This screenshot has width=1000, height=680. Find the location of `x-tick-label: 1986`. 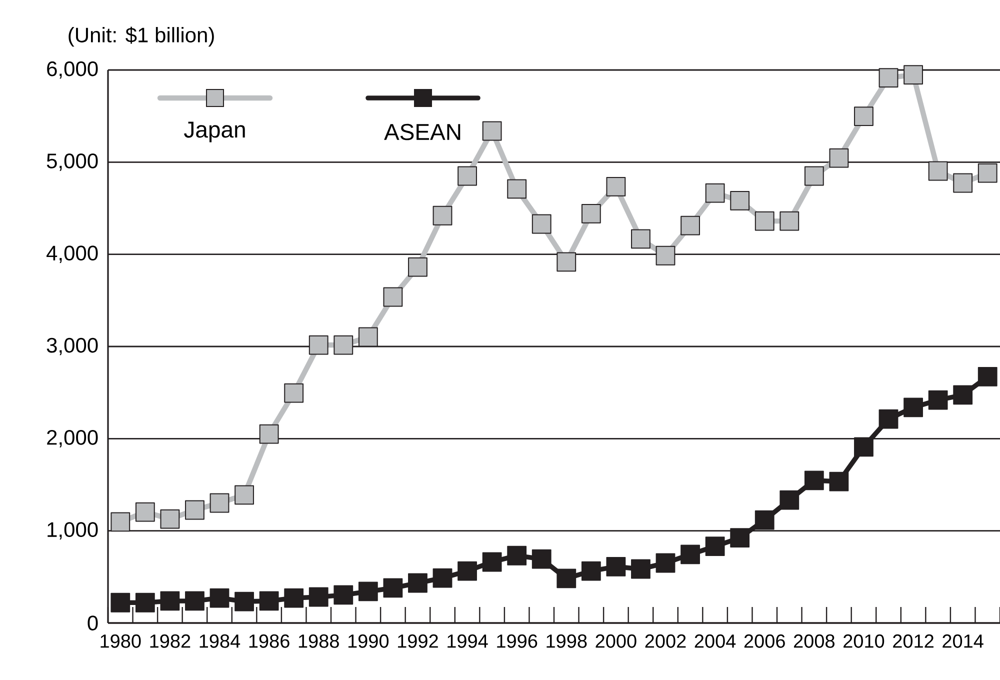

x-tick-label: 1986 is located at coordinates (269, 641).